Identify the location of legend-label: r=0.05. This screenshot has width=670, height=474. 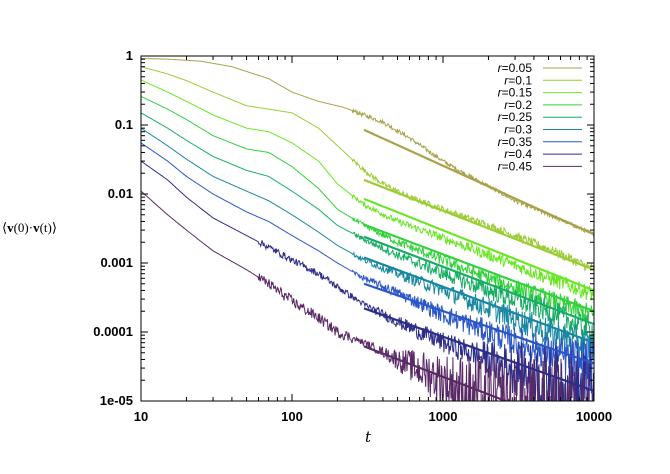
(515, 68).